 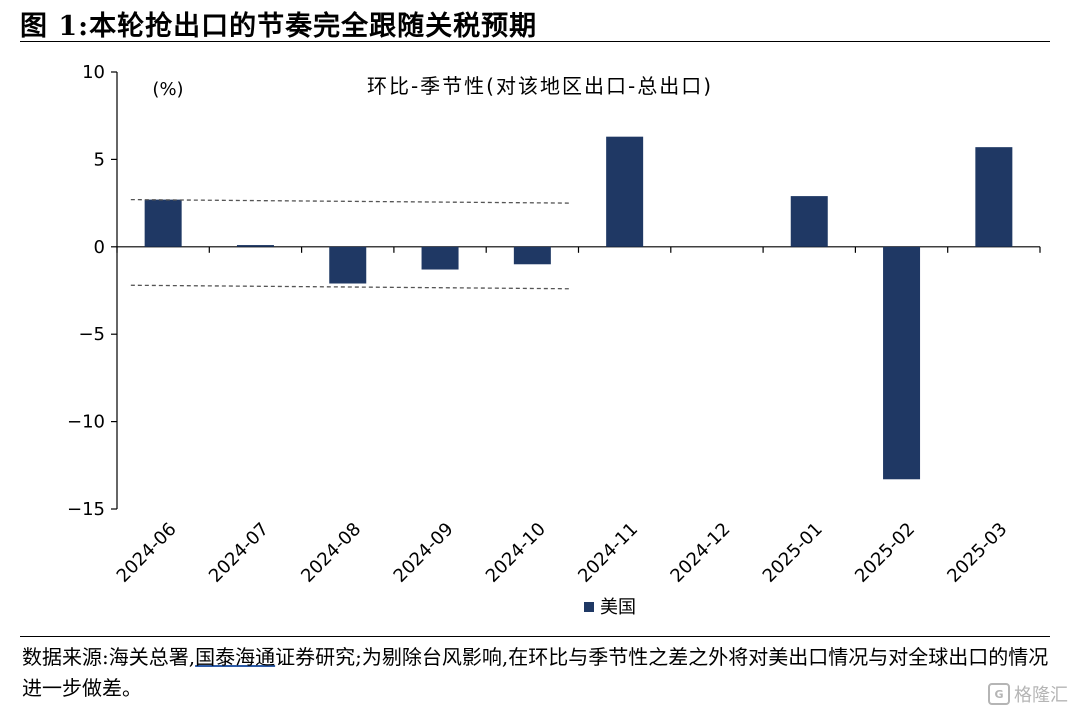 What do you see at coordinates (86, 422) in the screenshot?
I see `y-tick-label: −10` at bounding box center [86, 422].